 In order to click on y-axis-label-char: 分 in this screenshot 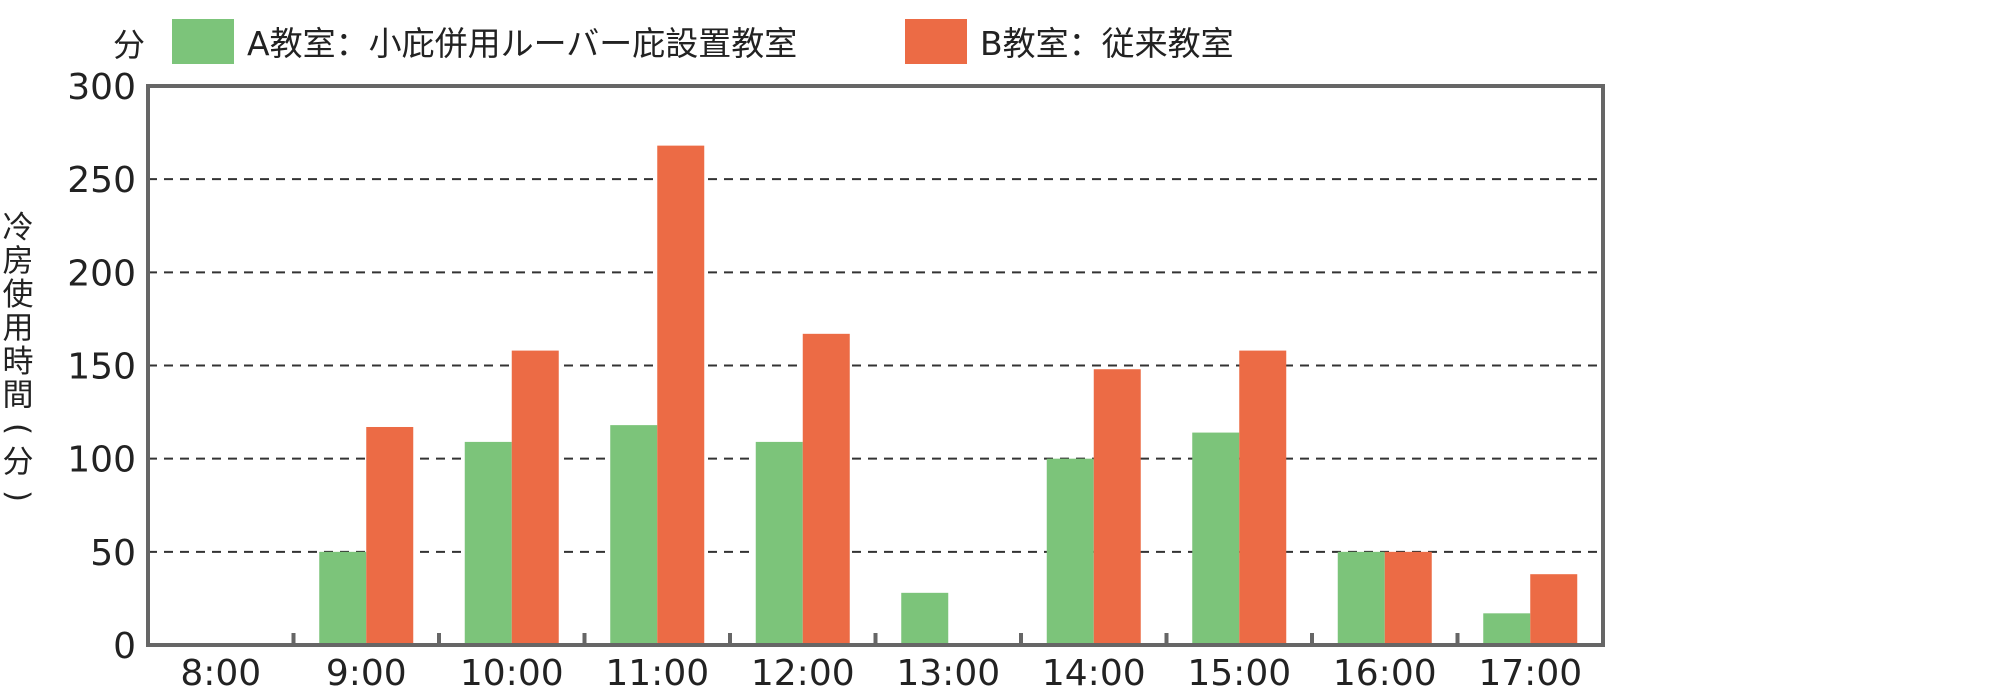, I will do `click(18, 463)`.